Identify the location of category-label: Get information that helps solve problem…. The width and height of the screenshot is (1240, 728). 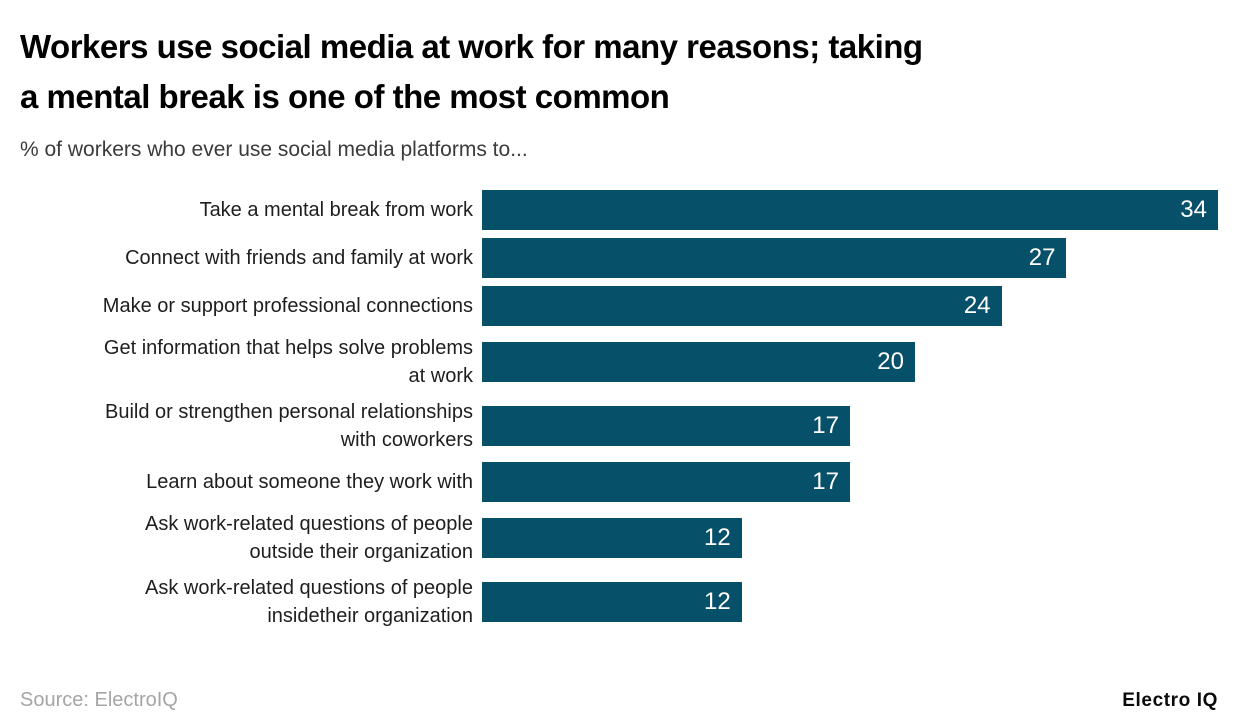
(288, 362).